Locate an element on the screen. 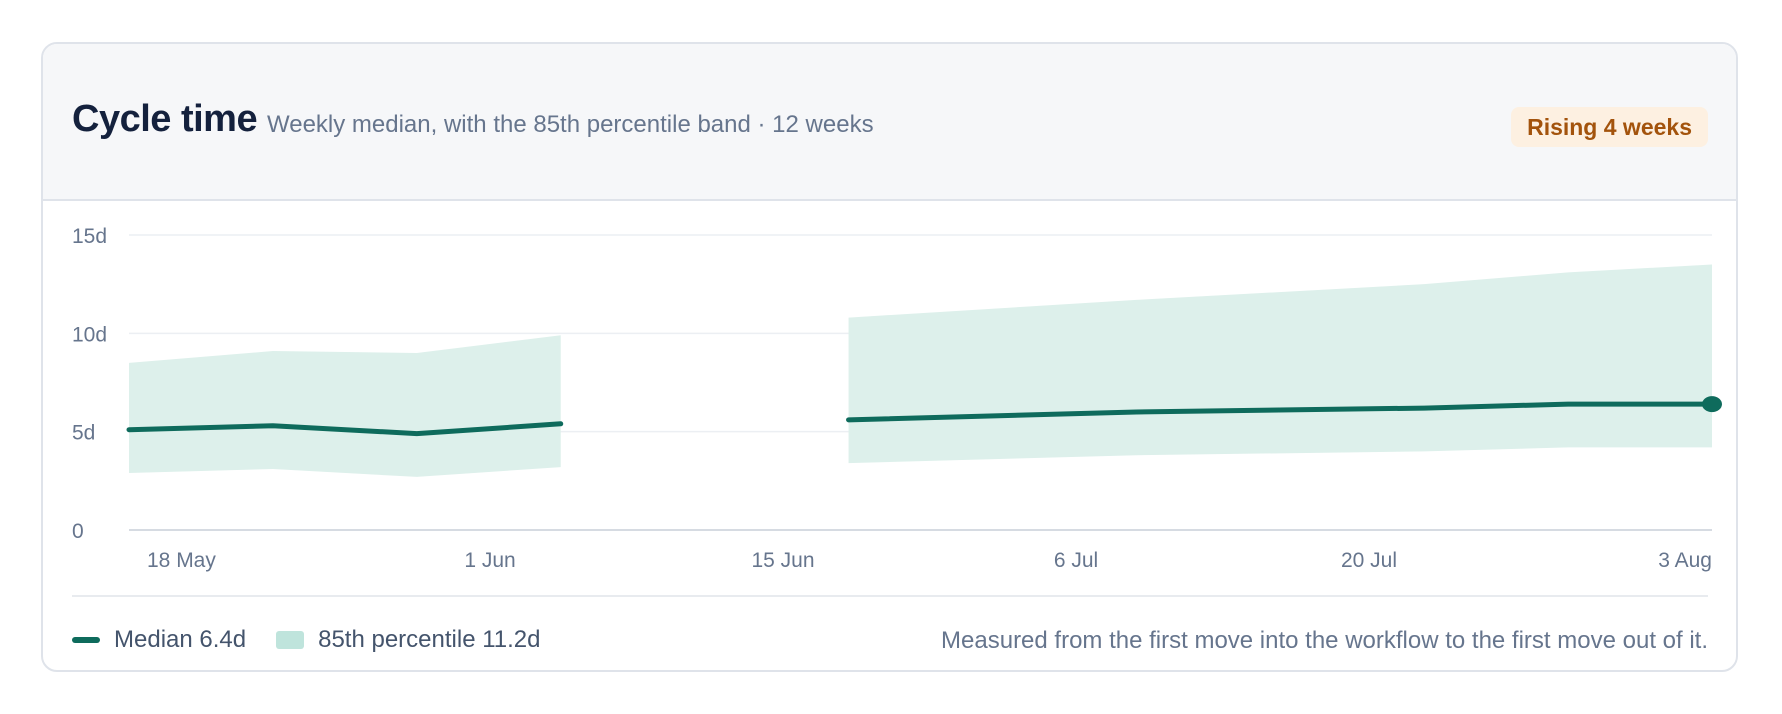  x-axis-ticks: 18 May 1 Jun 15 Jun 6 Jul 20 Jul 3 Aug is located at coordinates (929, 560).